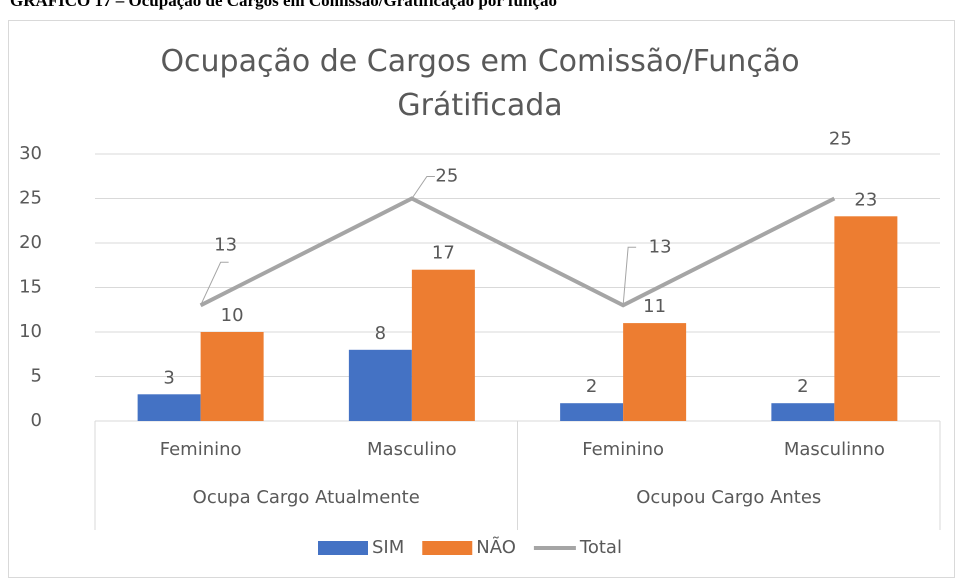  I want to click on x-tick-label: Masculino, so click(412, 449).